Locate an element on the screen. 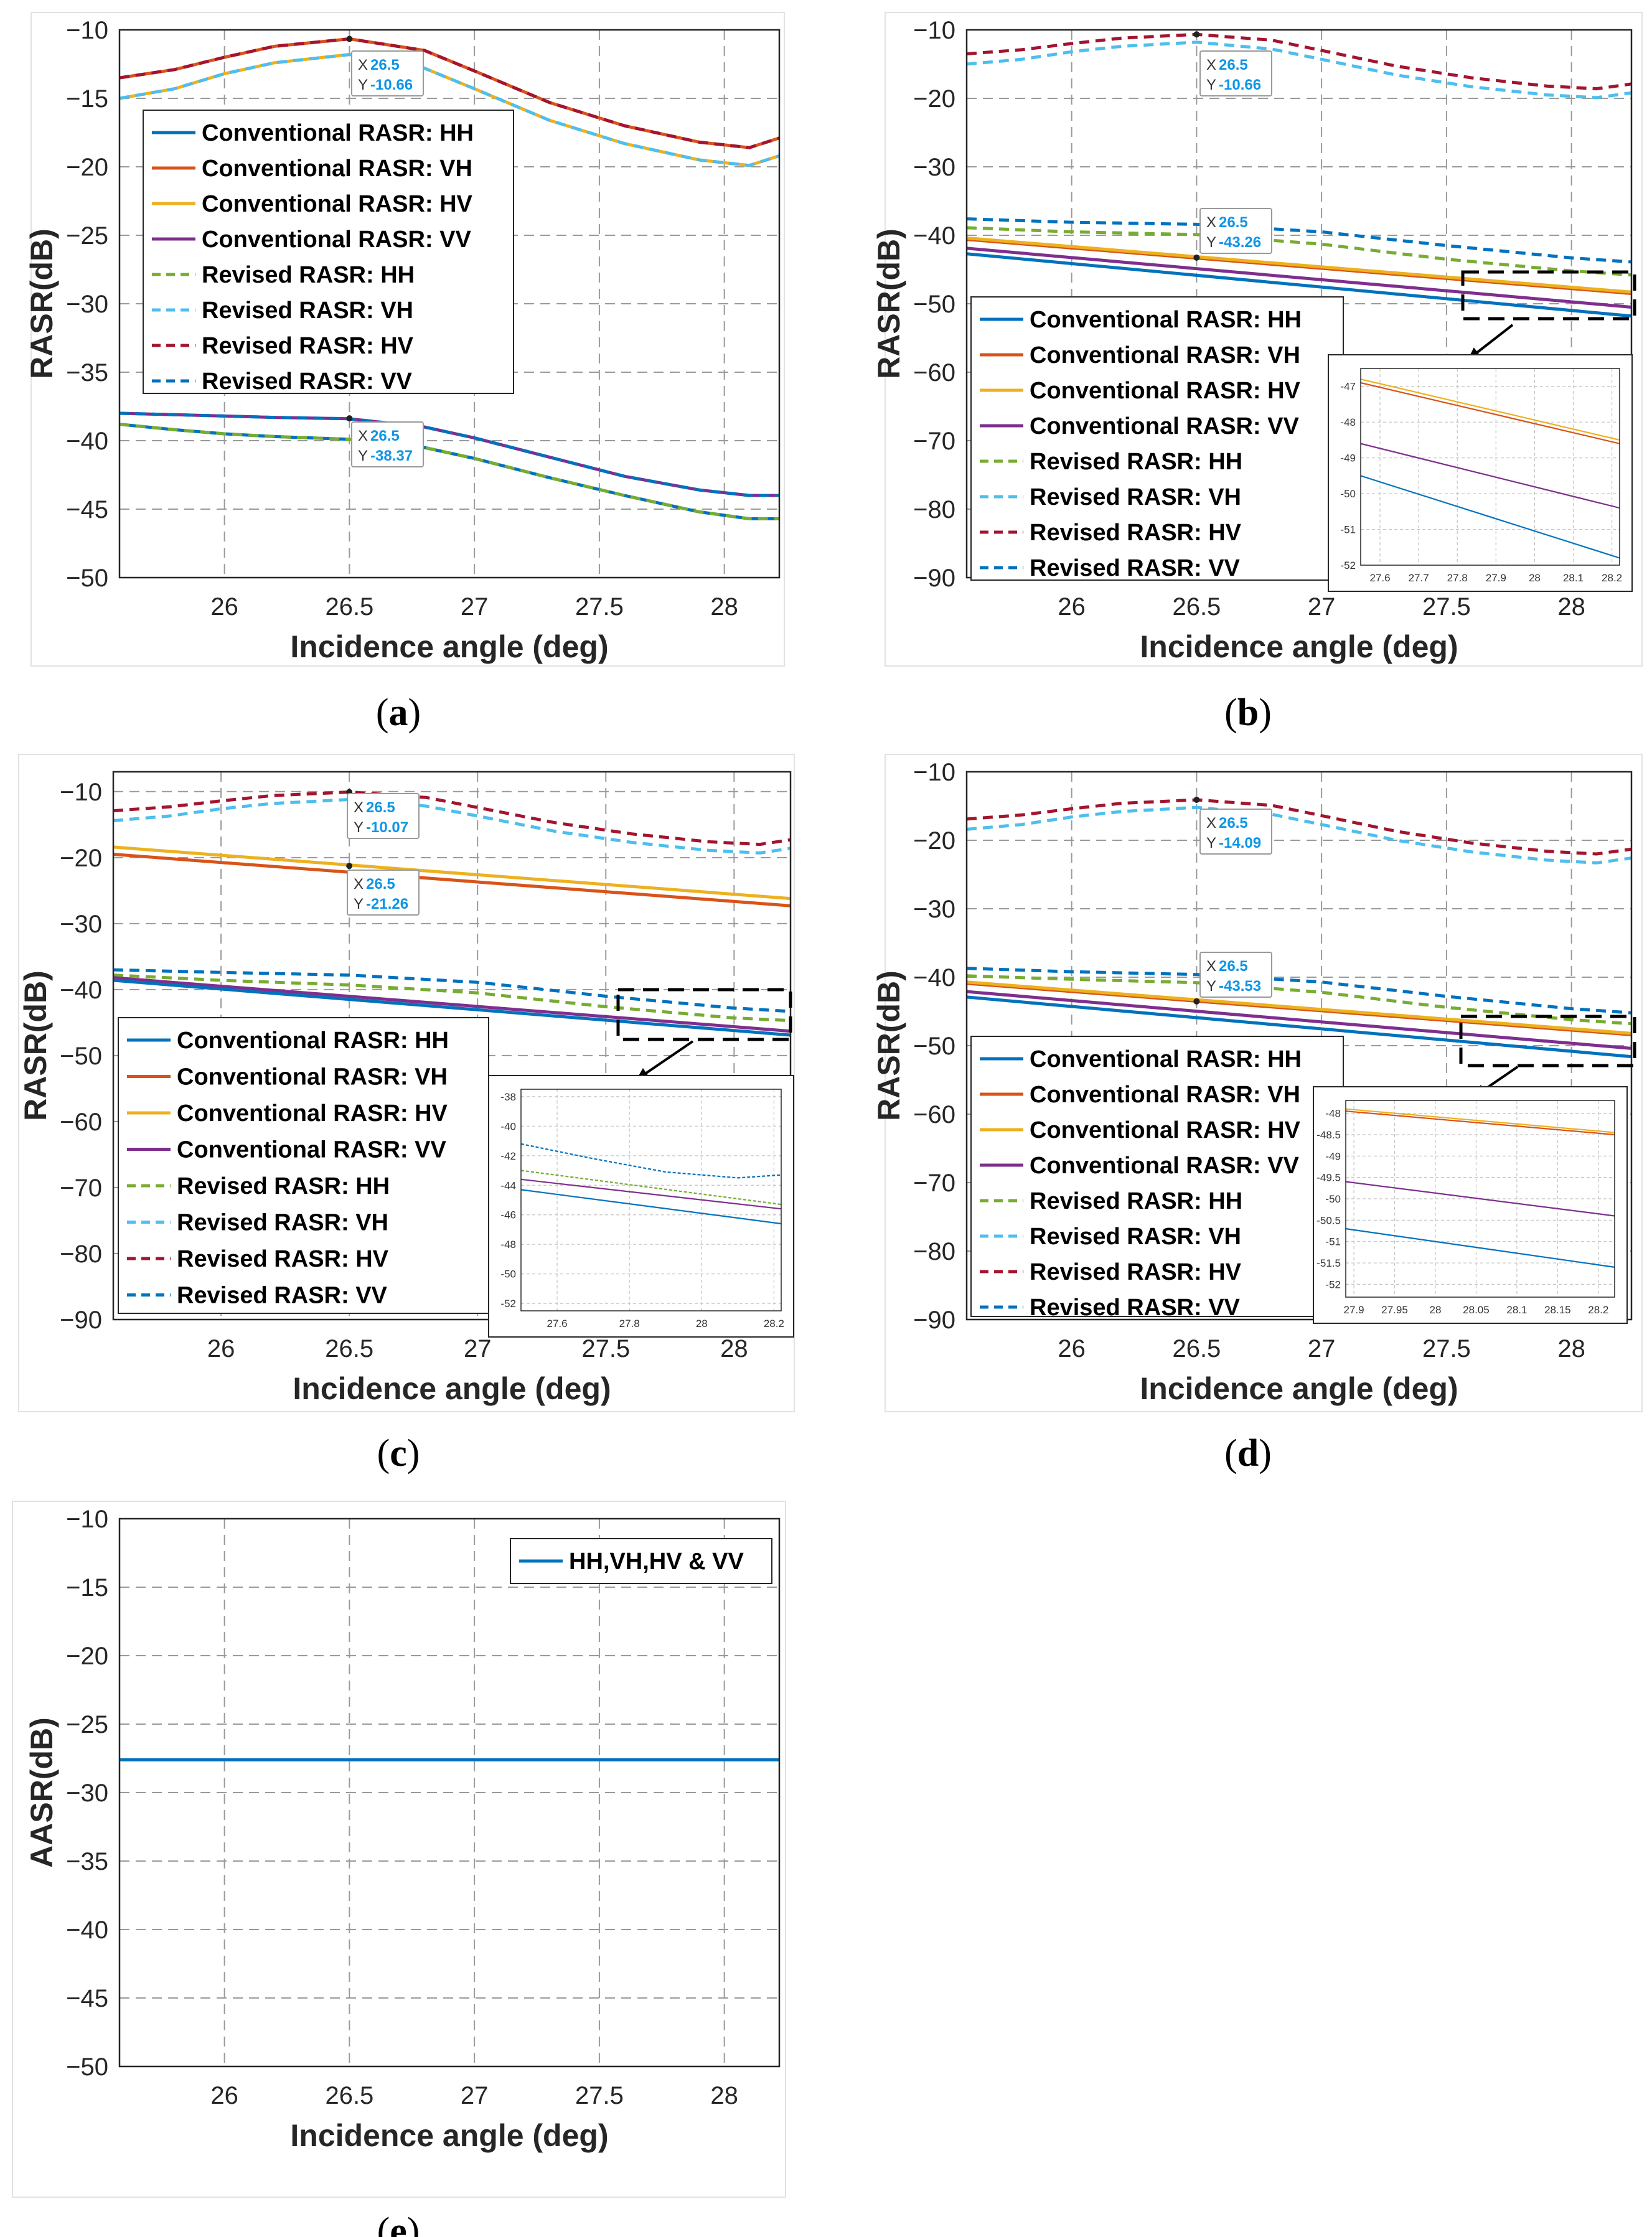 The width and height of the screenshot is (1652, 2237). axes-box is located at coordinates (449, 304).